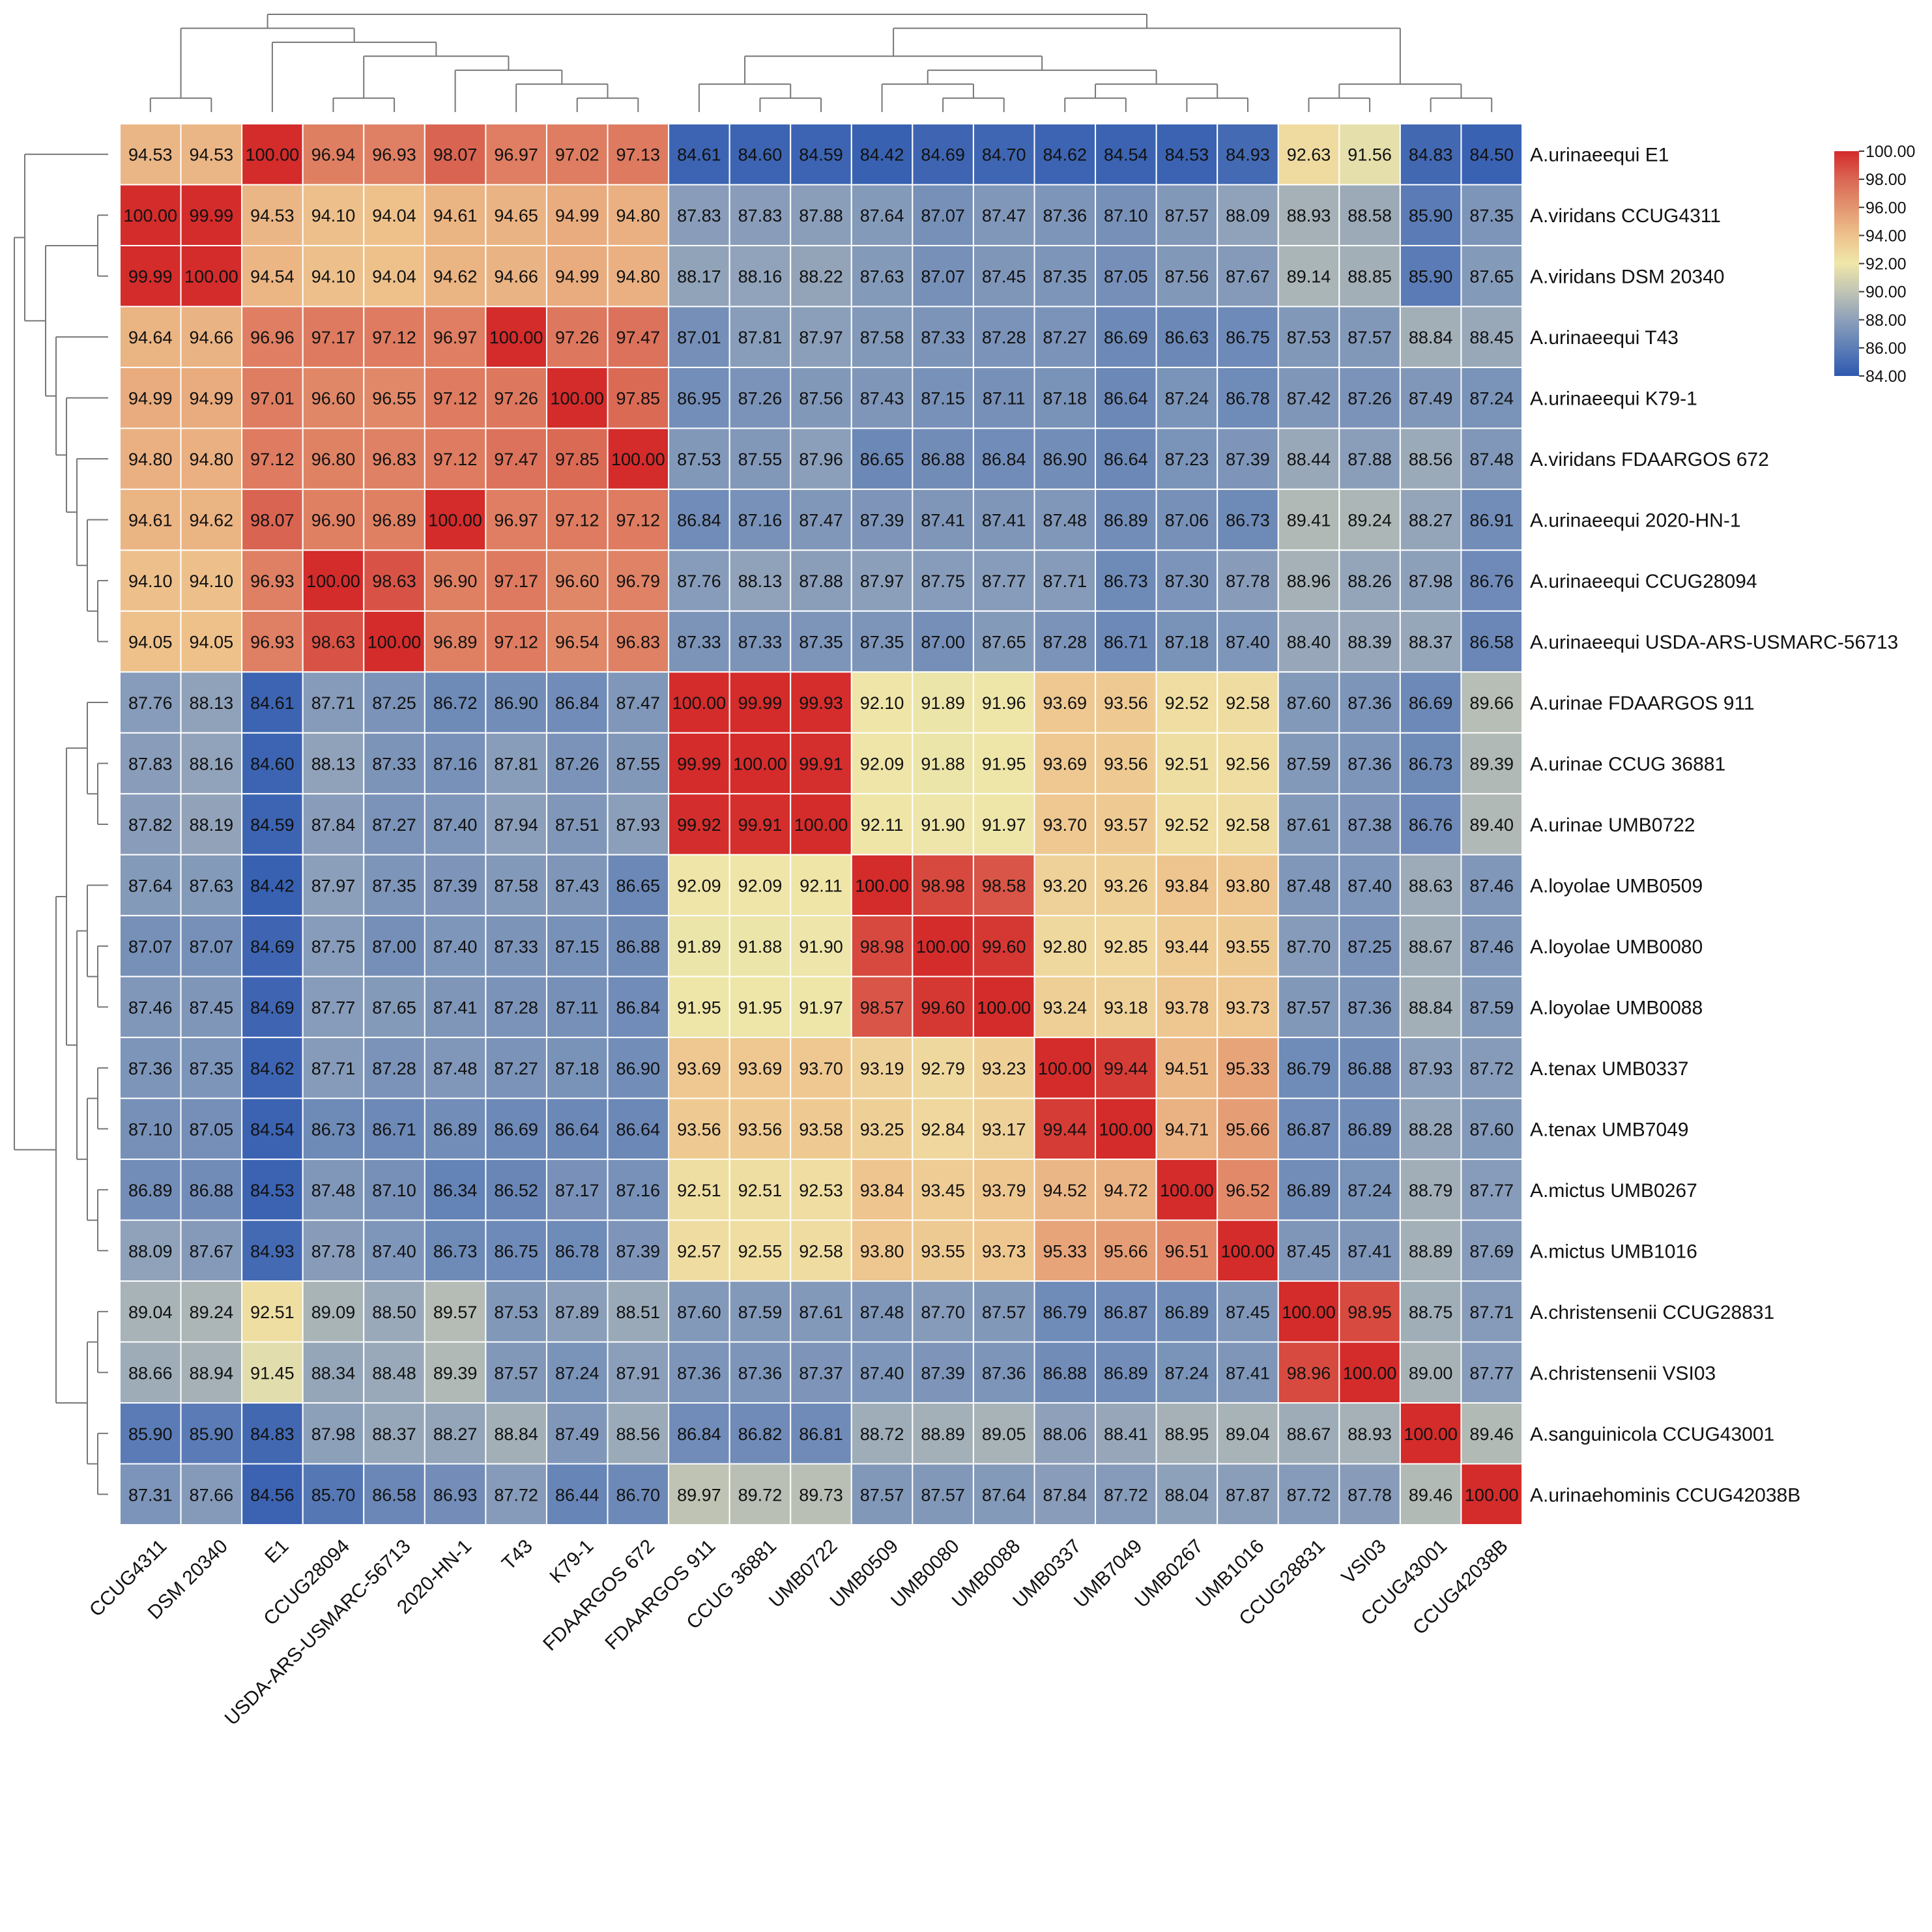  What do you see at coordinates (212, 1129) in the screenshot?
I see `cell-value-label: 87.05` at bounding box center [212, 1129].